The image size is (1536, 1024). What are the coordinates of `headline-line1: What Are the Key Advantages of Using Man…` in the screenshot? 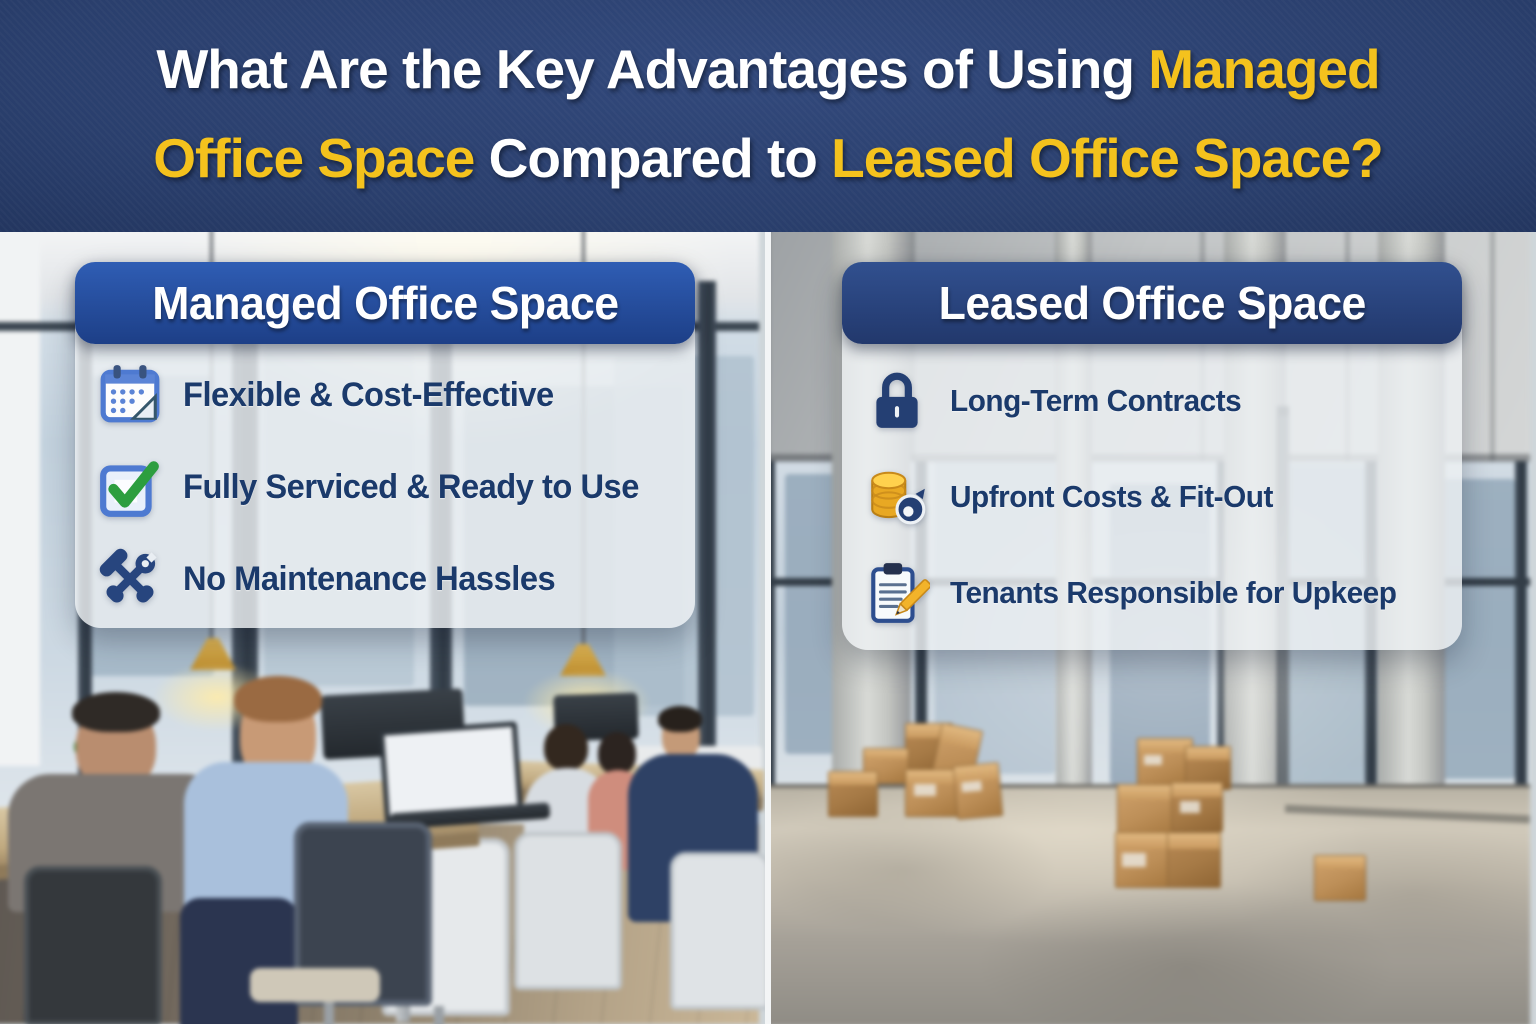 It's located at (768, 48).